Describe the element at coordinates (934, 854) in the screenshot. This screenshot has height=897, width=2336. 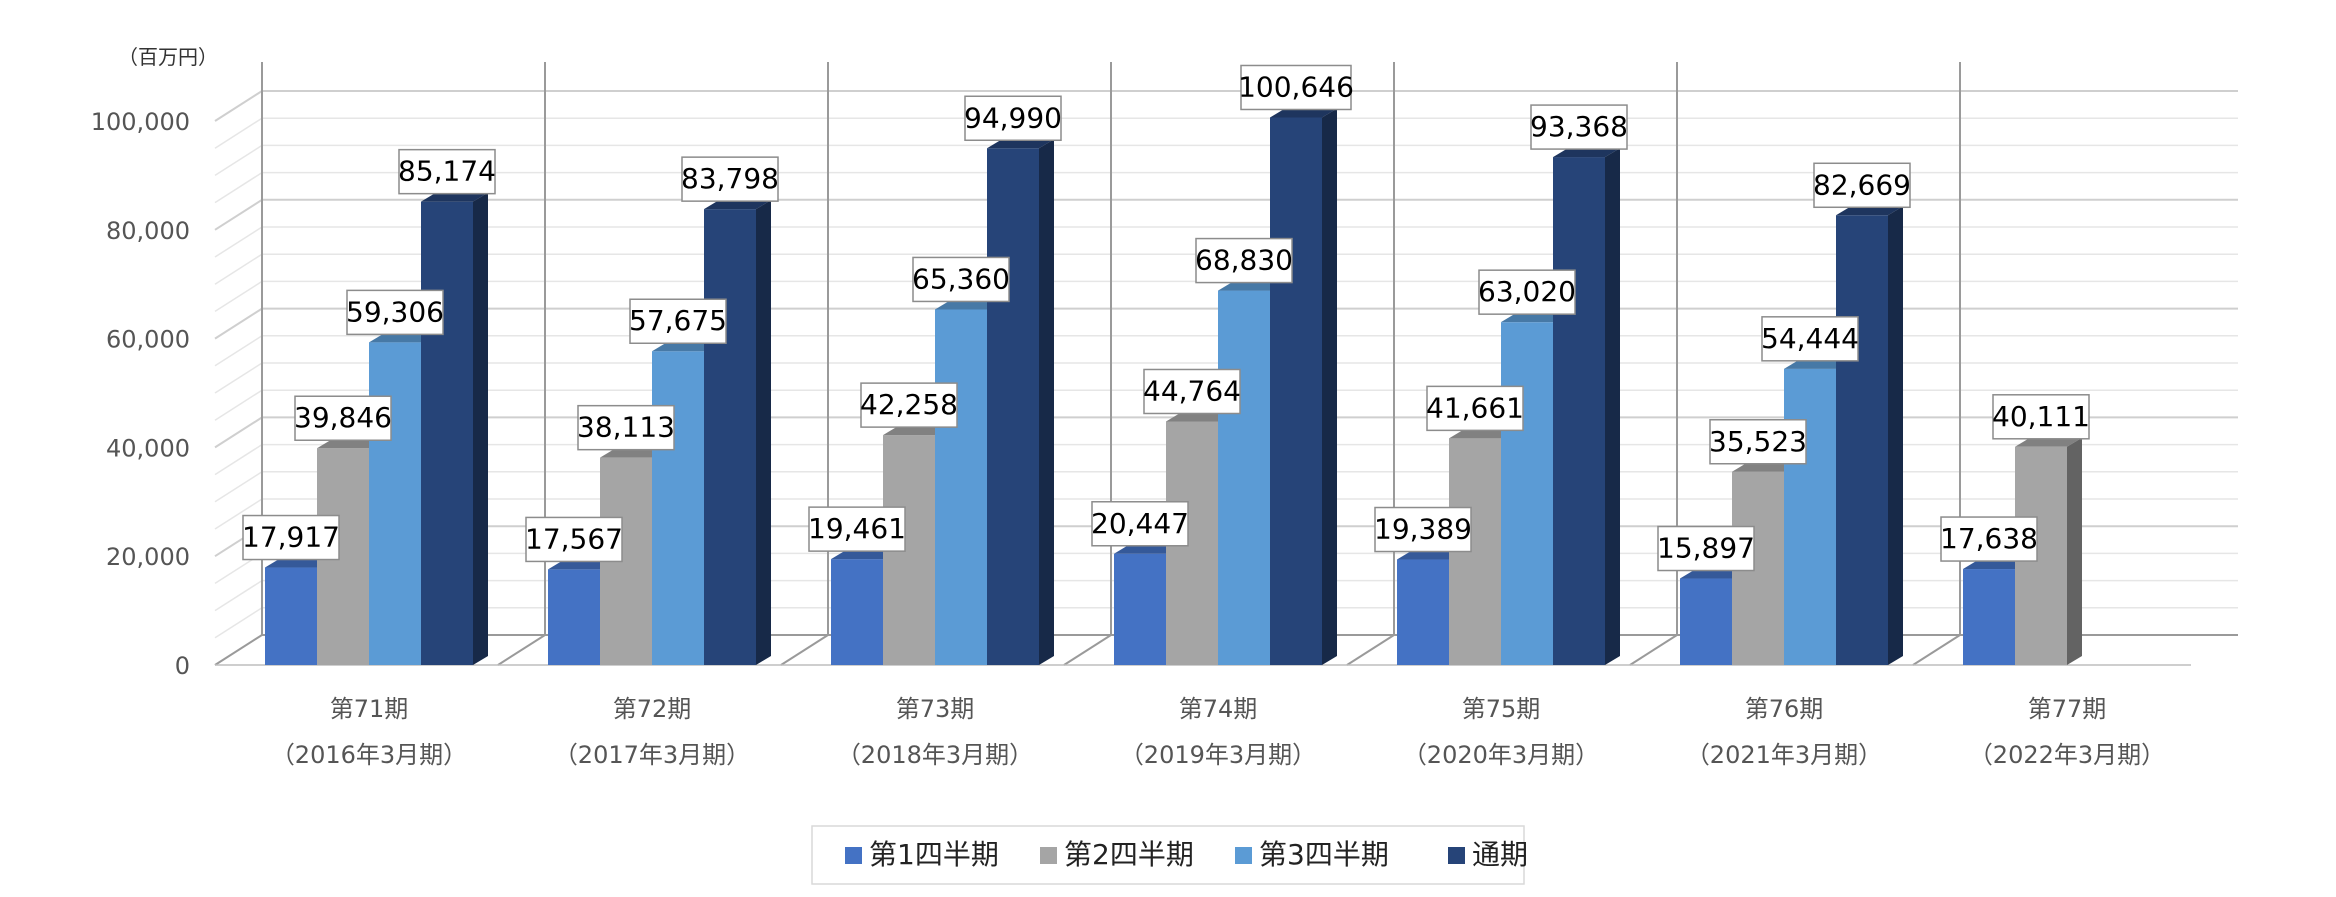
I see `legend-label: 第1四半期` at that location.